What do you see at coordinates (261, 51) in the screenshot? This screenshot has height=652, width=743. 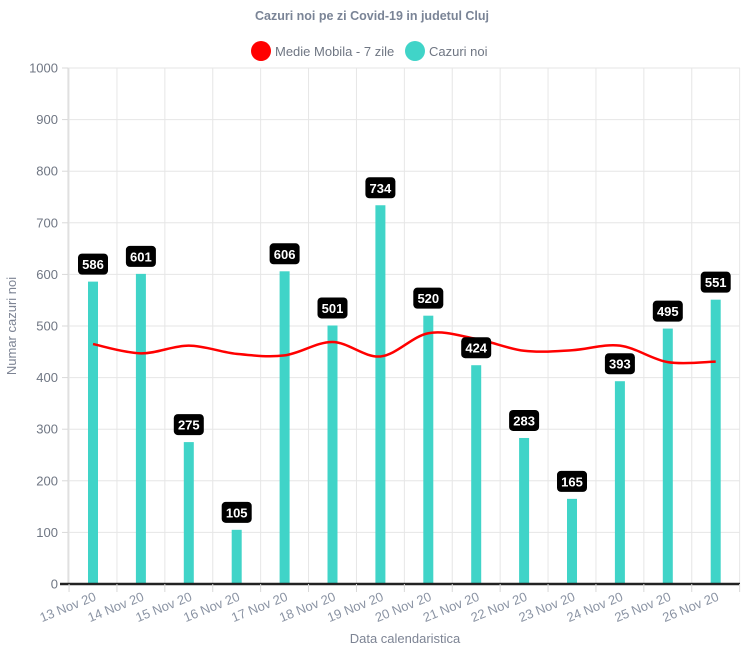 I see `legend-marker-moving-average` at bounding box center [261, 51].